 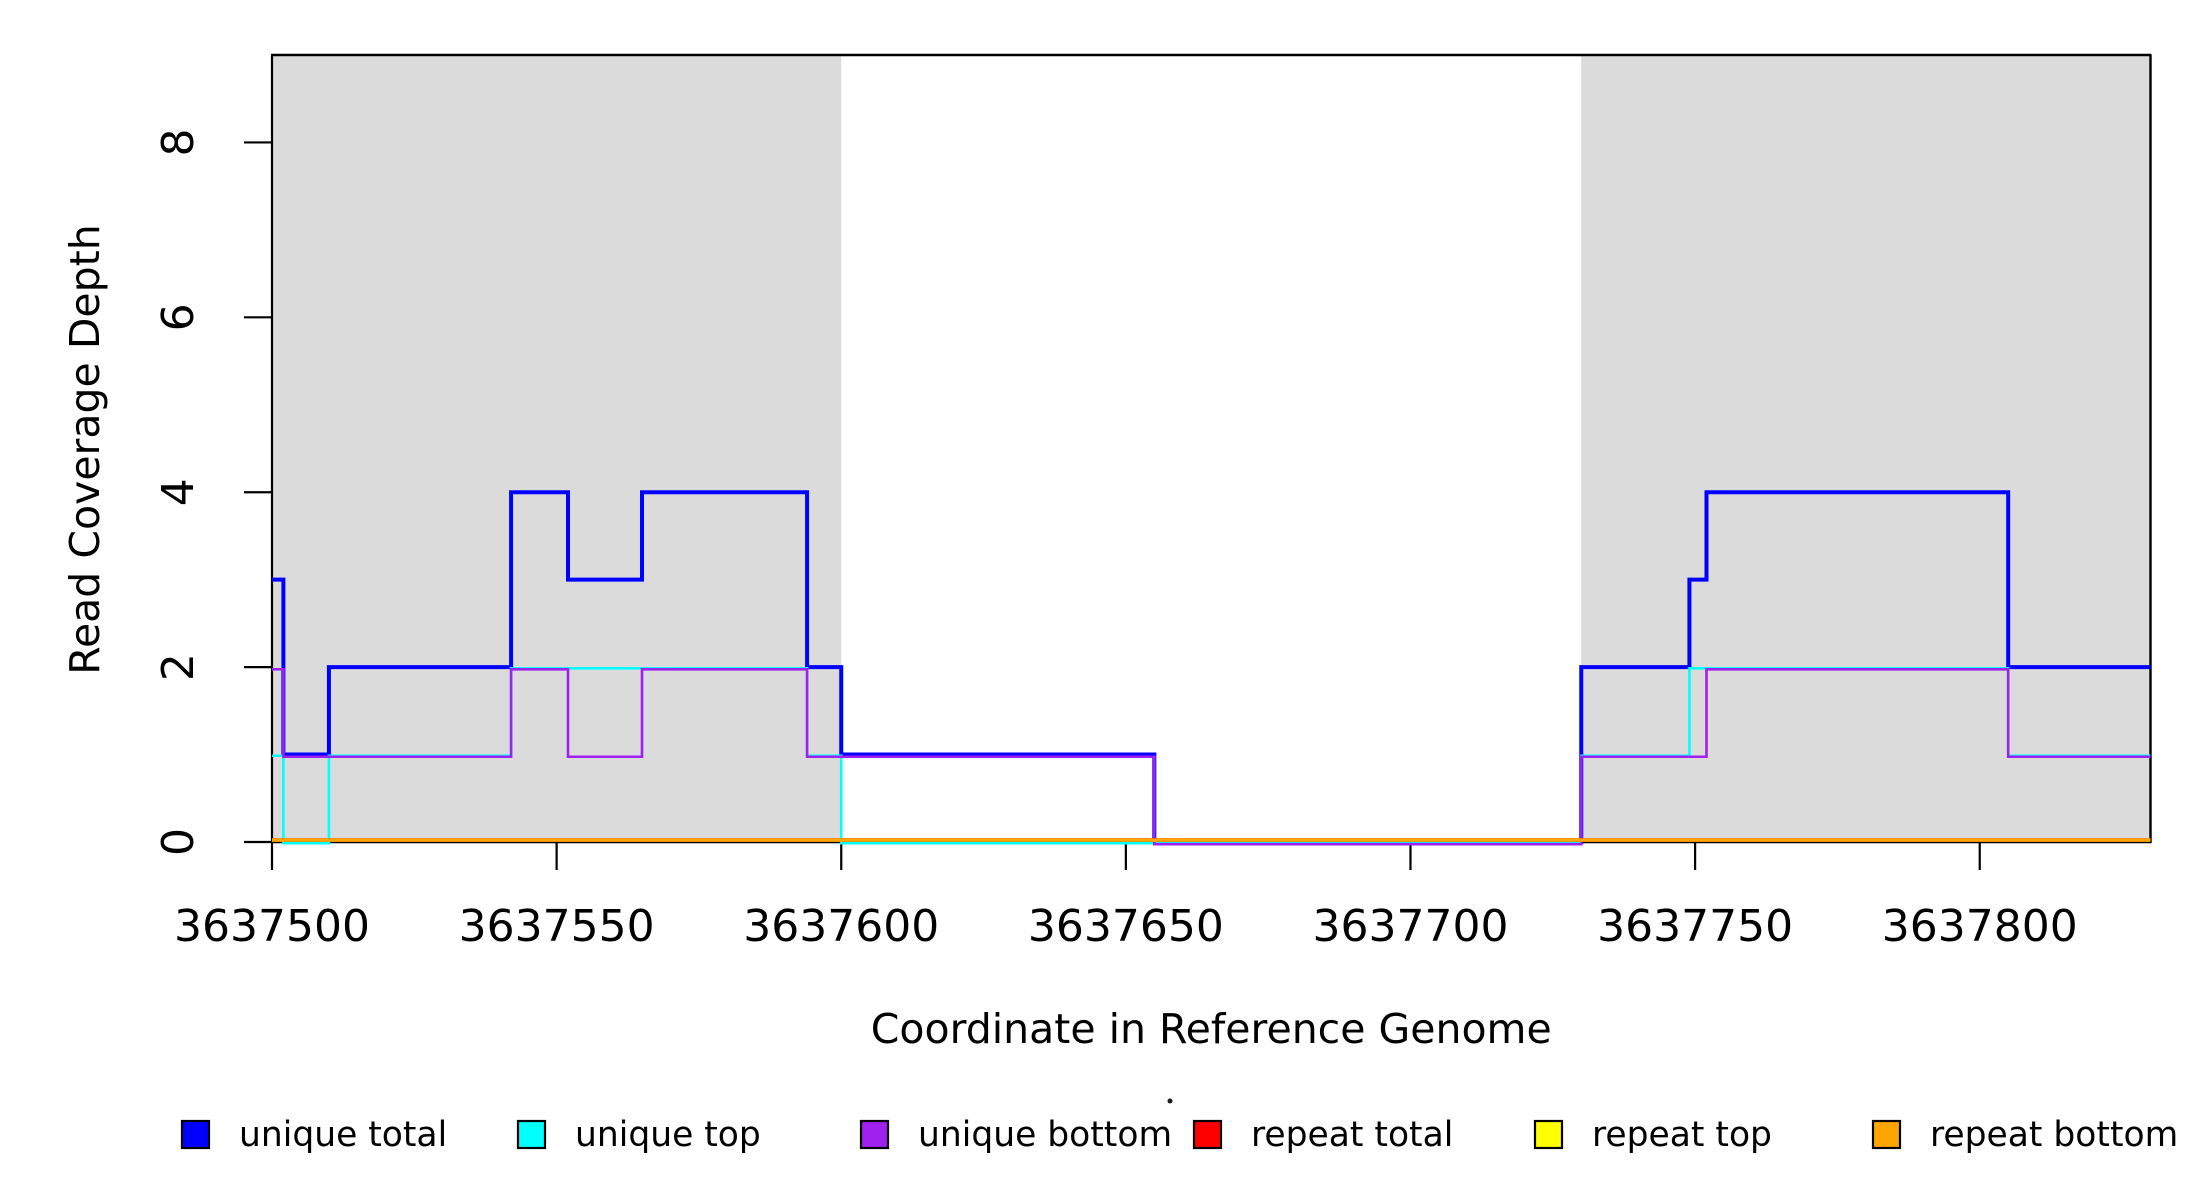 I want to click on y-tick-label: 8, so click(x=178, y=142).